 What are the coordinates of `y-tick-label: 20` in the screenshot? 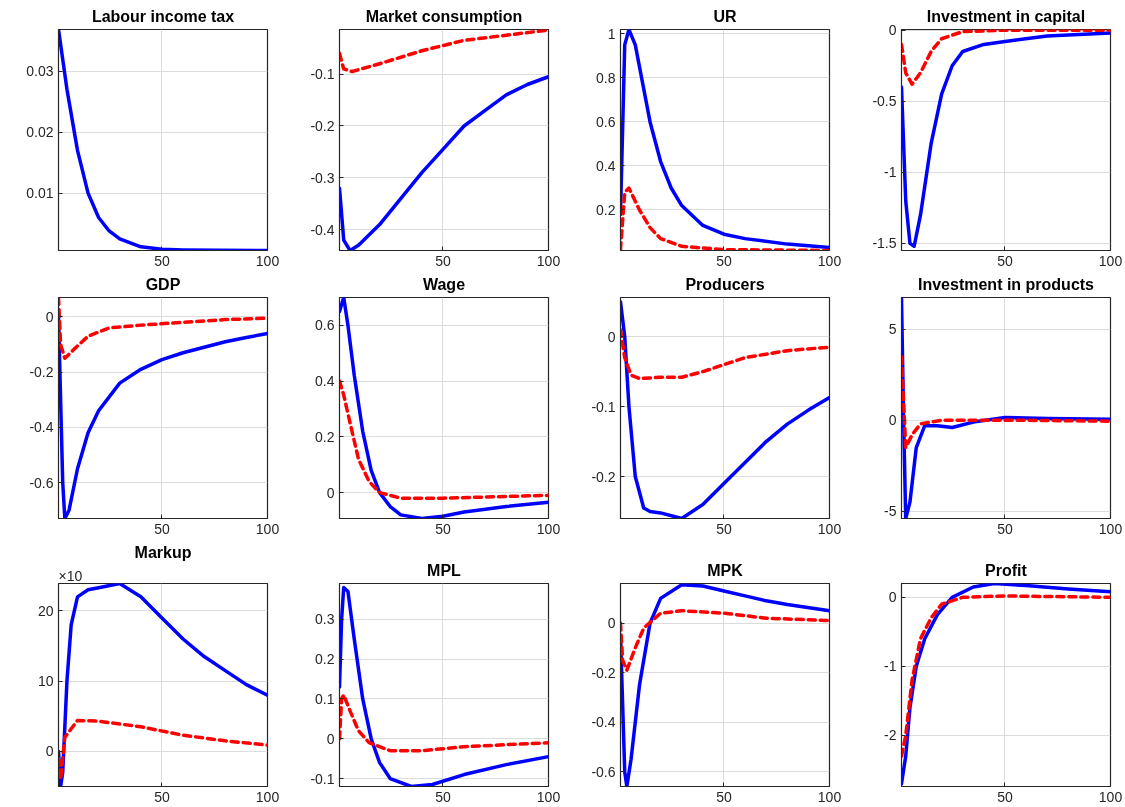 It's located at (45, 610).